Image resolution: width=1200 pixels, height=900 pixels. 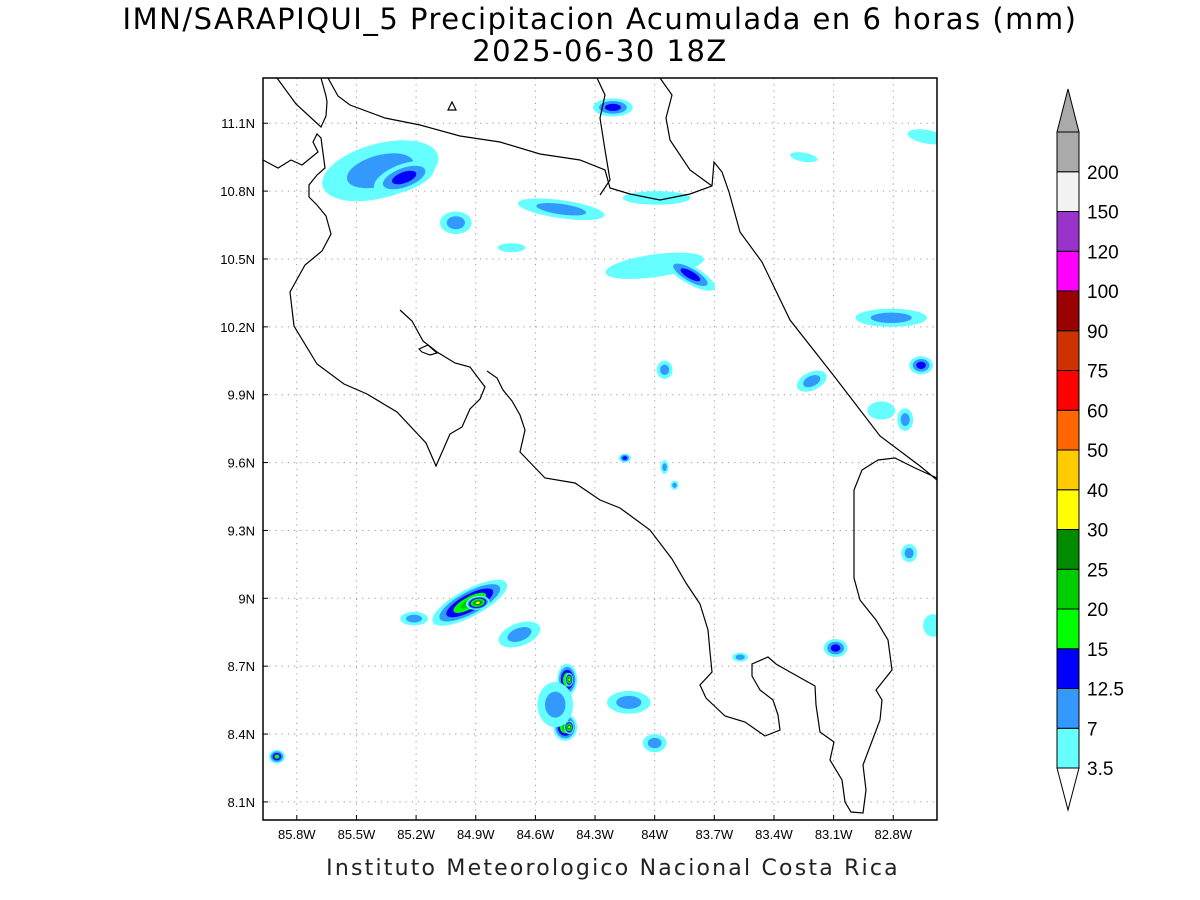 What do you see at coordinates (1097, 411) in the screenshot?
I see `colorbar-label: 60` at bounding box center [1097, 411].